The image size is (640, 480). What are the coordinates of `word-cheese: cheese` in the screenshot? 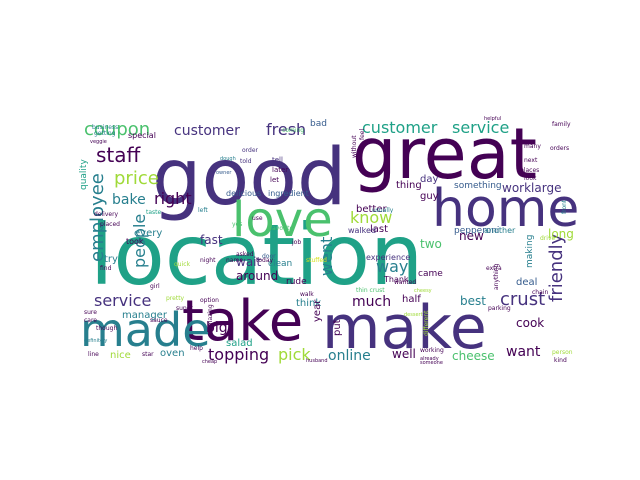 It's located at (473, 356).